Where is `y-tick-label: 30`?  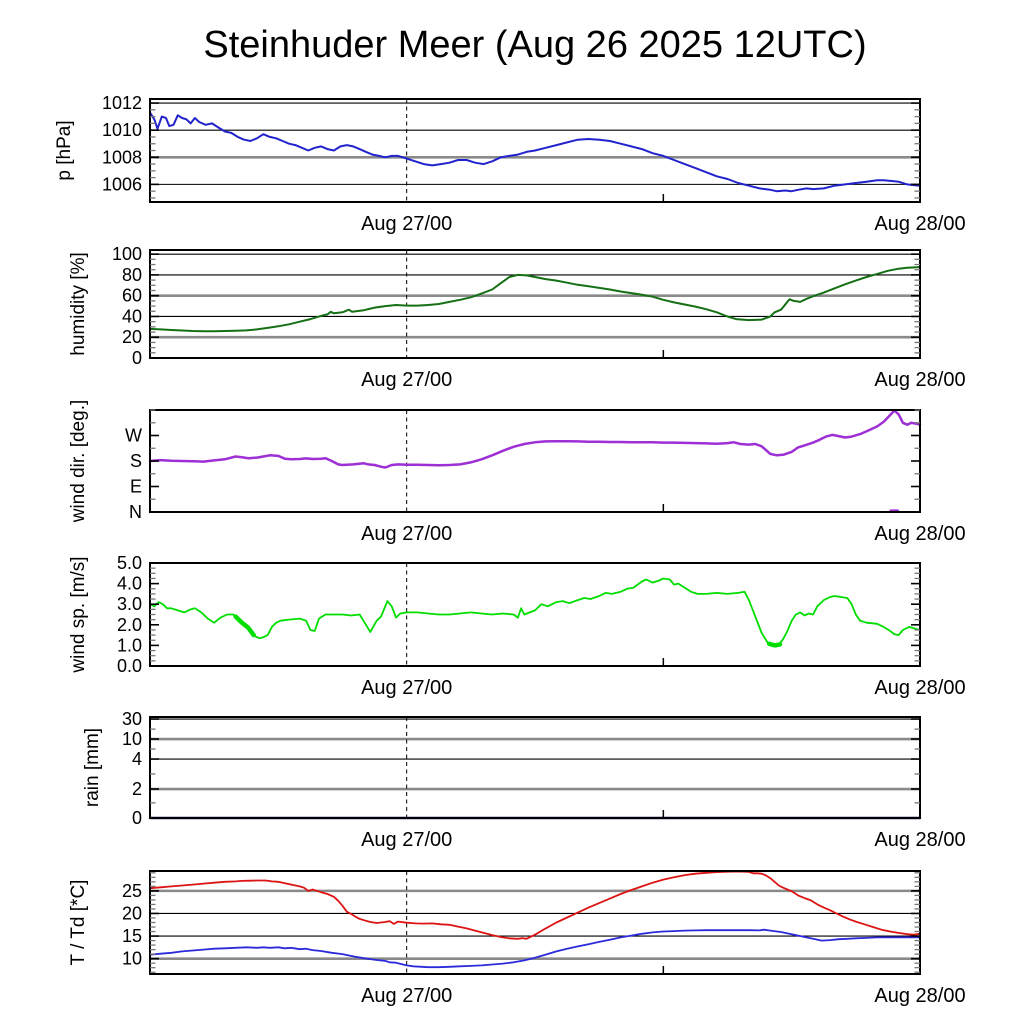 y-tick-label: 30 is located at coordinates (132, 719).